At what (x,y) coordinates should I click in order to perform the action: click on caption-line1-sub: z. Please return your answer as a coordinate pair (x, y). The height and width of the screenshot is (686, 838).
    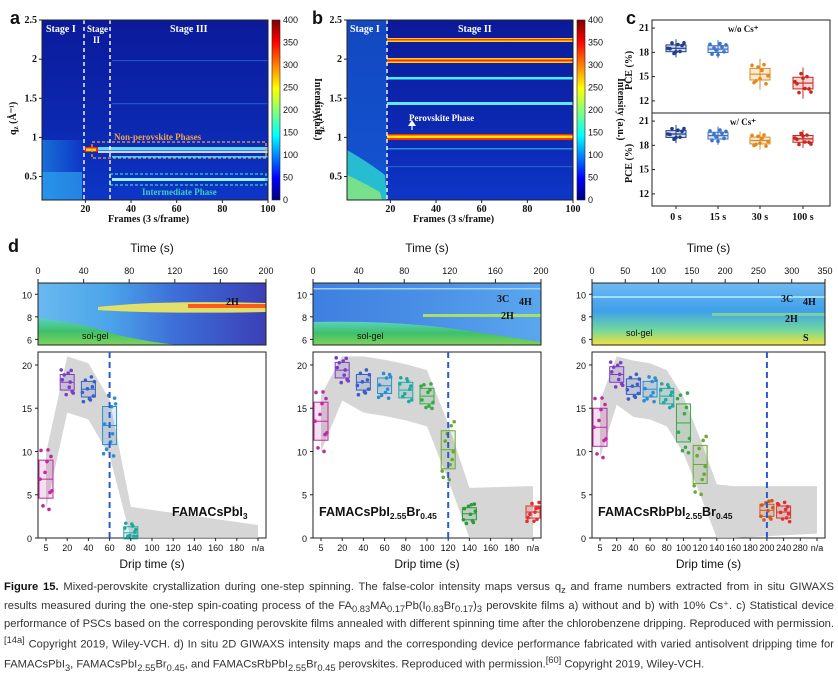
    Looking at the image, I should click on (563, 590).